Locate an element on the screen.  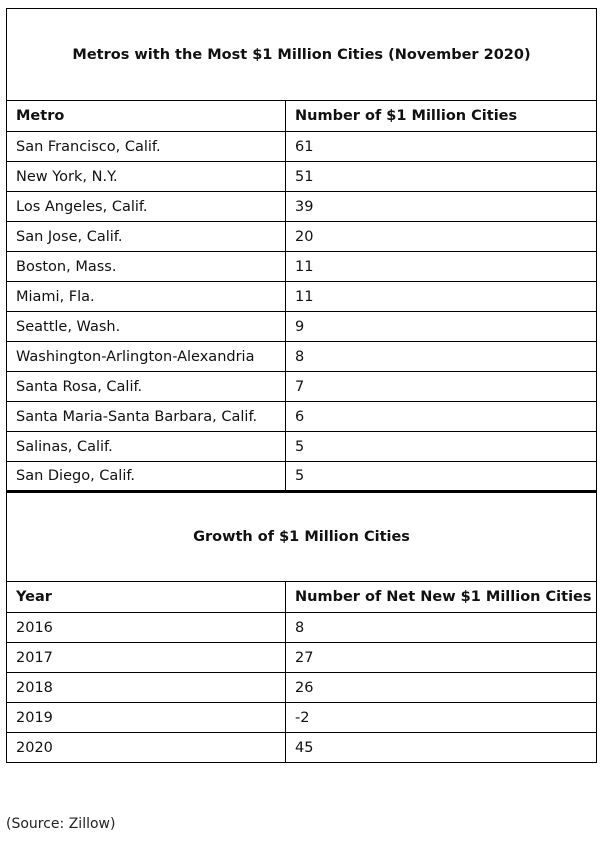
metro-row: San Jose, Calif. 20 is located at coordinates (302, 236).